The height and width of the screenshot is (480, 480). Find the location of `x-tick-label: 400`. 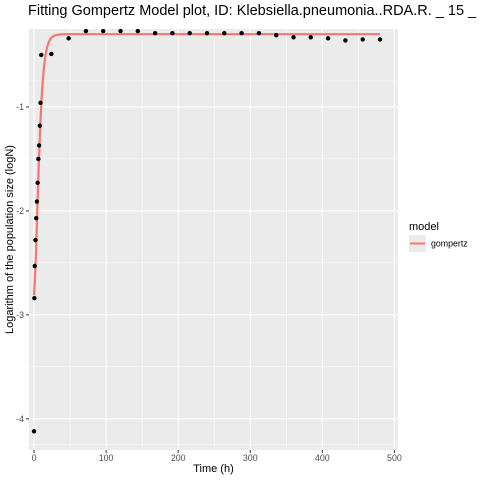

x-tick-label: 400 is located at coordinates (322, 458).